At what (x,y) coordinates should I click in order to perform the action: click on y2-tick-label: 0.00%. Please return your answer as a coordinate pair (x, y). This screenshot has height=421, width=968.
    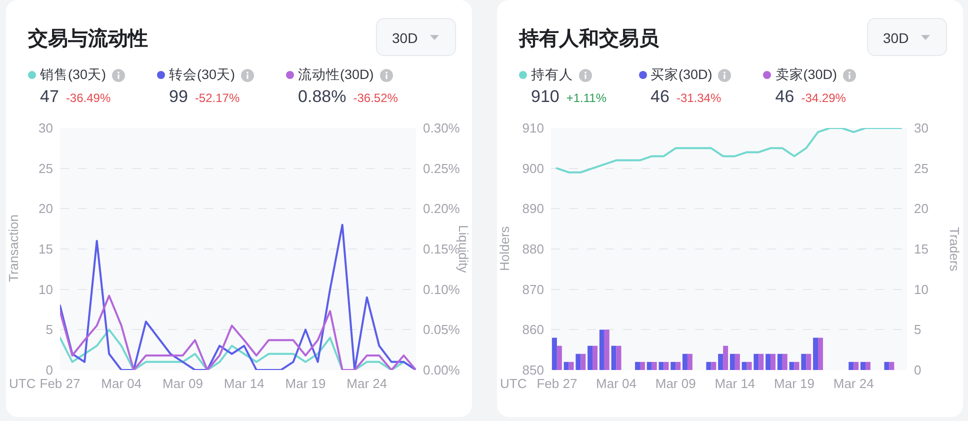
    Looking at the image, I should click on (441, 370).